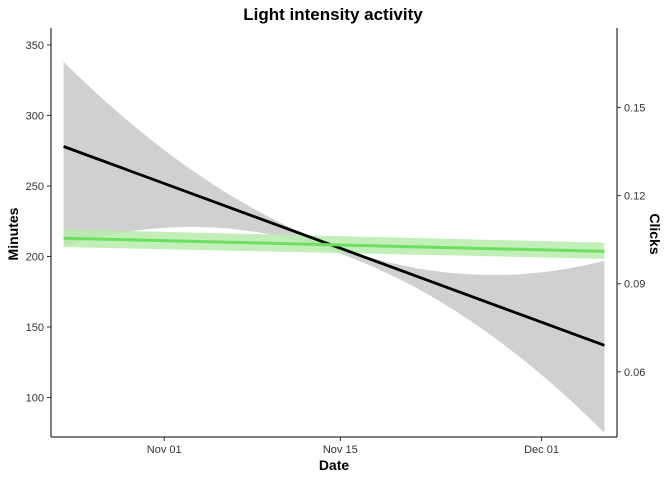  What do you see at coordinates (634, 109) in the screenshot?
I see `y2-tick-label: 0.15` at bounding box center [634, 109].